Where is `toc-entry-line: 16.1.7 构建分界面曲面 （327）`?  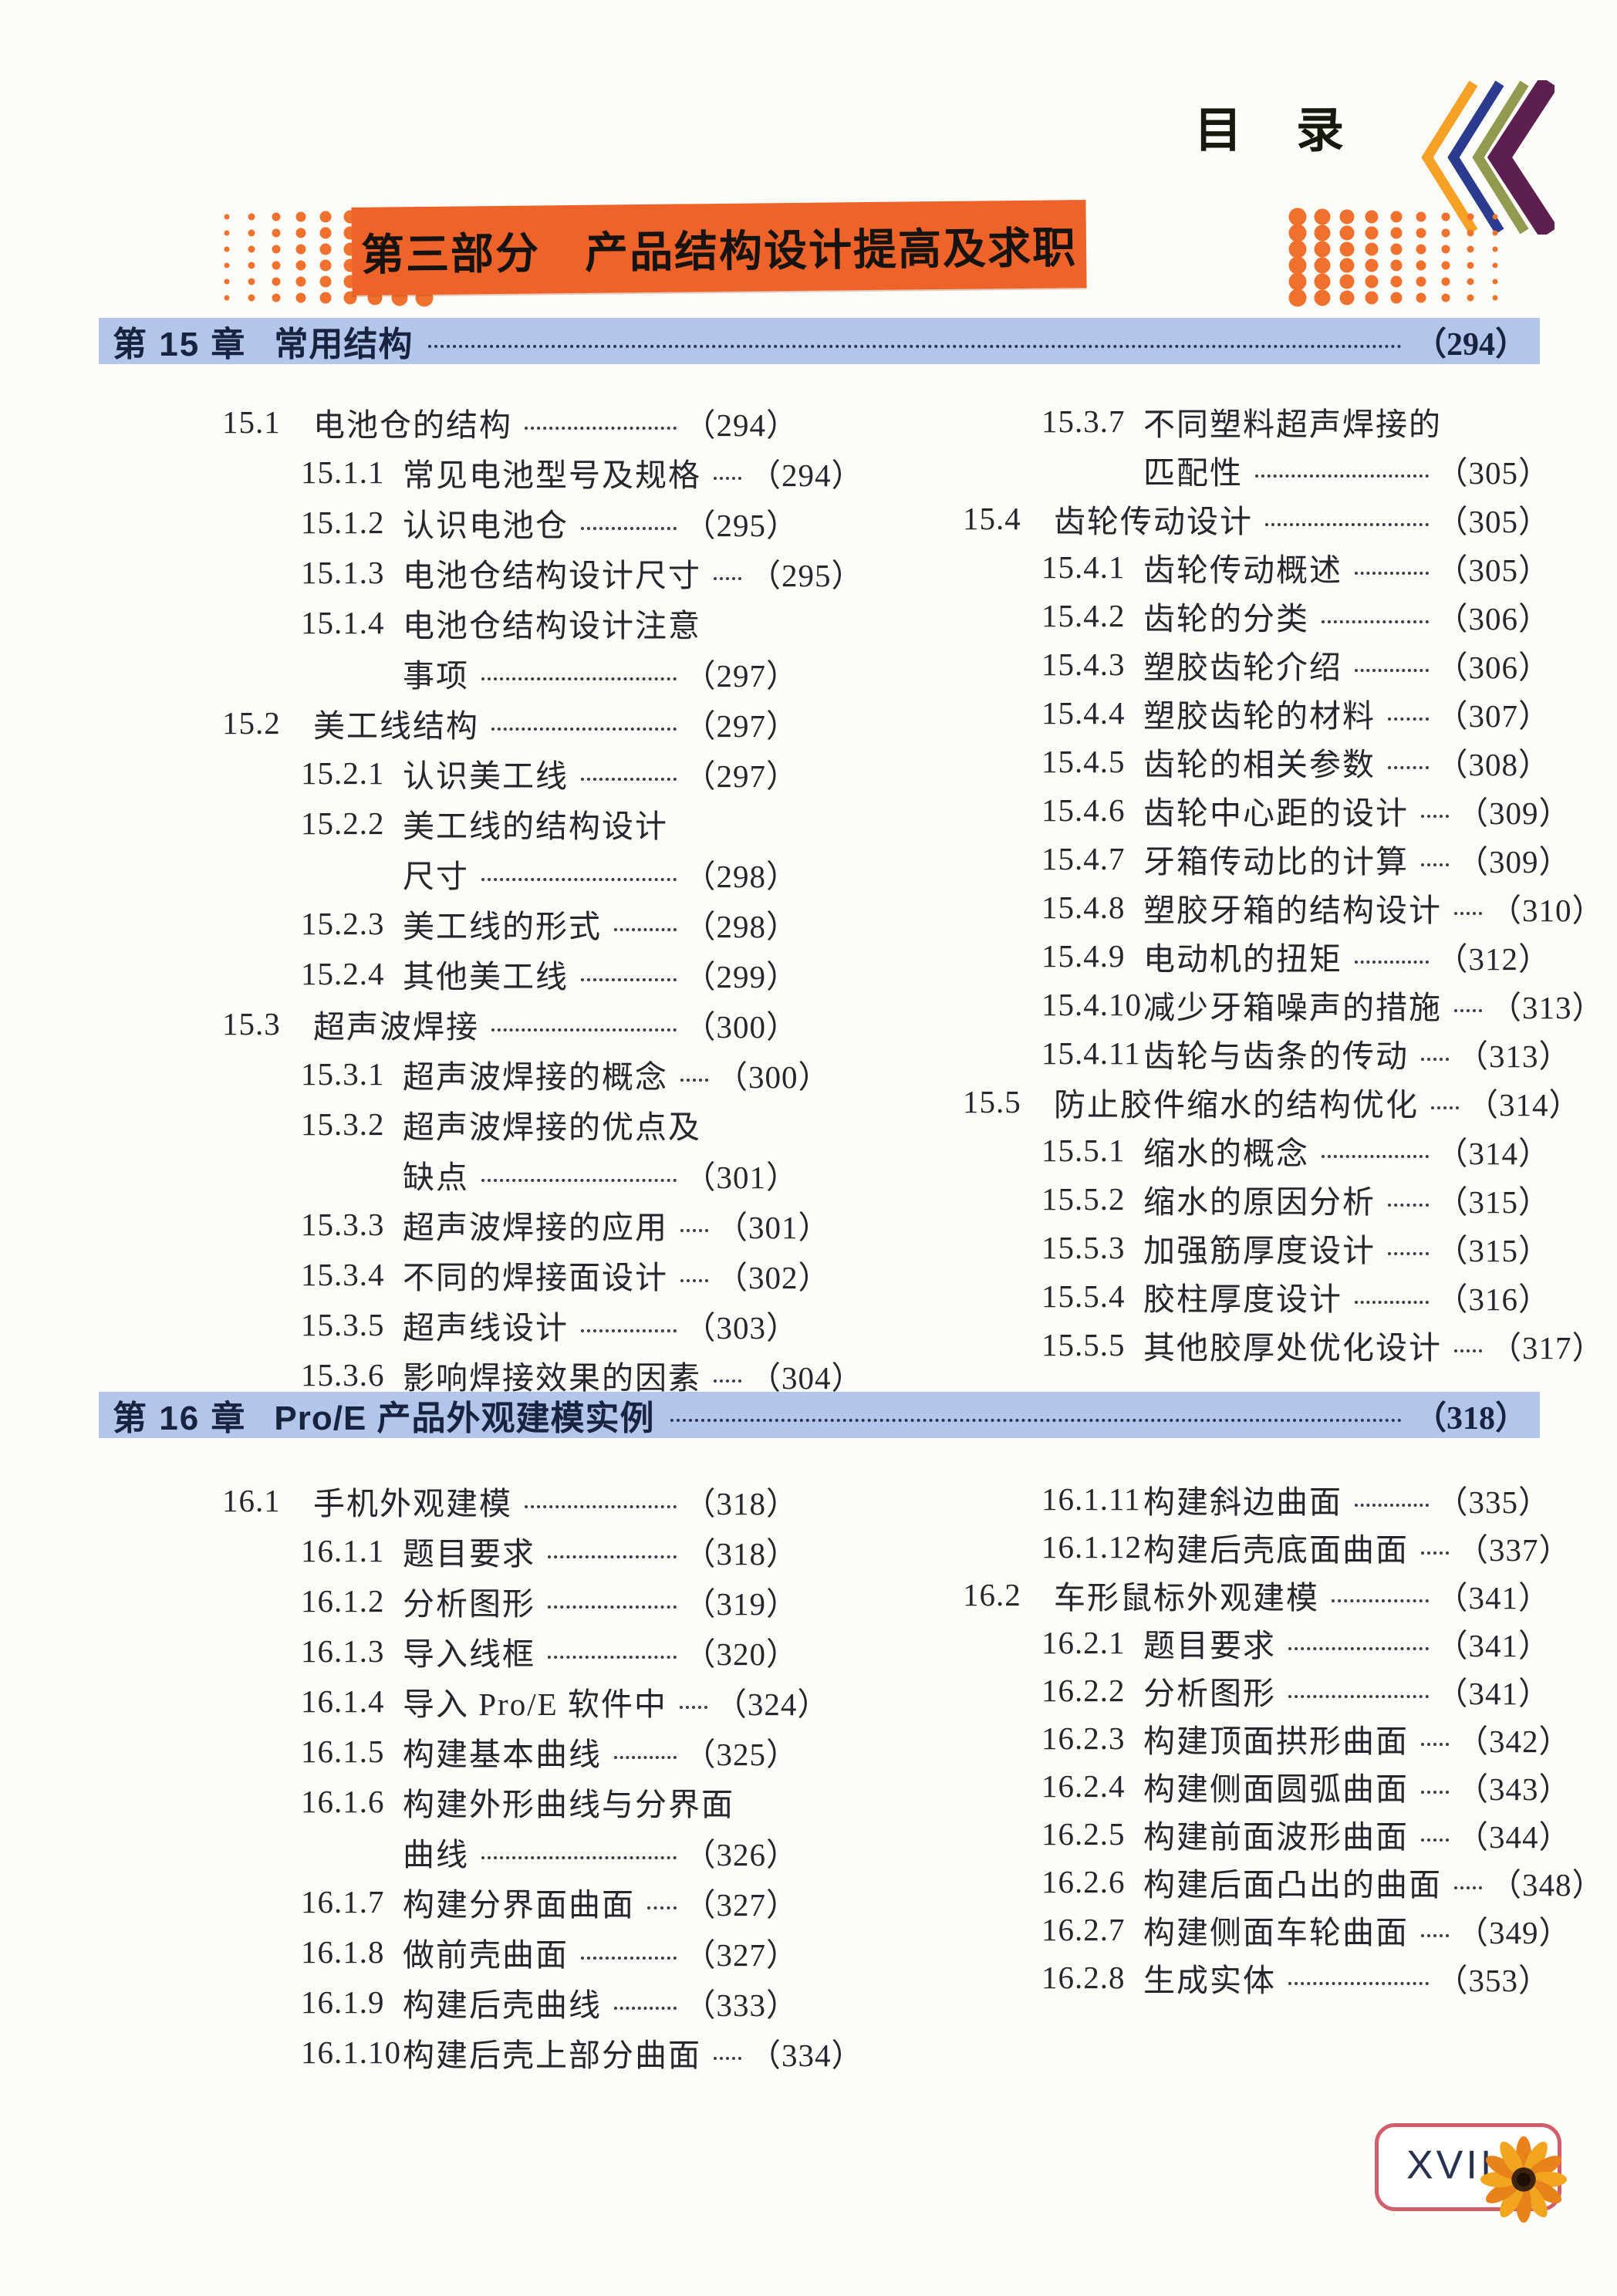 toc-entry-line: 16.1.7 构建分界面曲面 （327） is located at coordinates (492, 1901).